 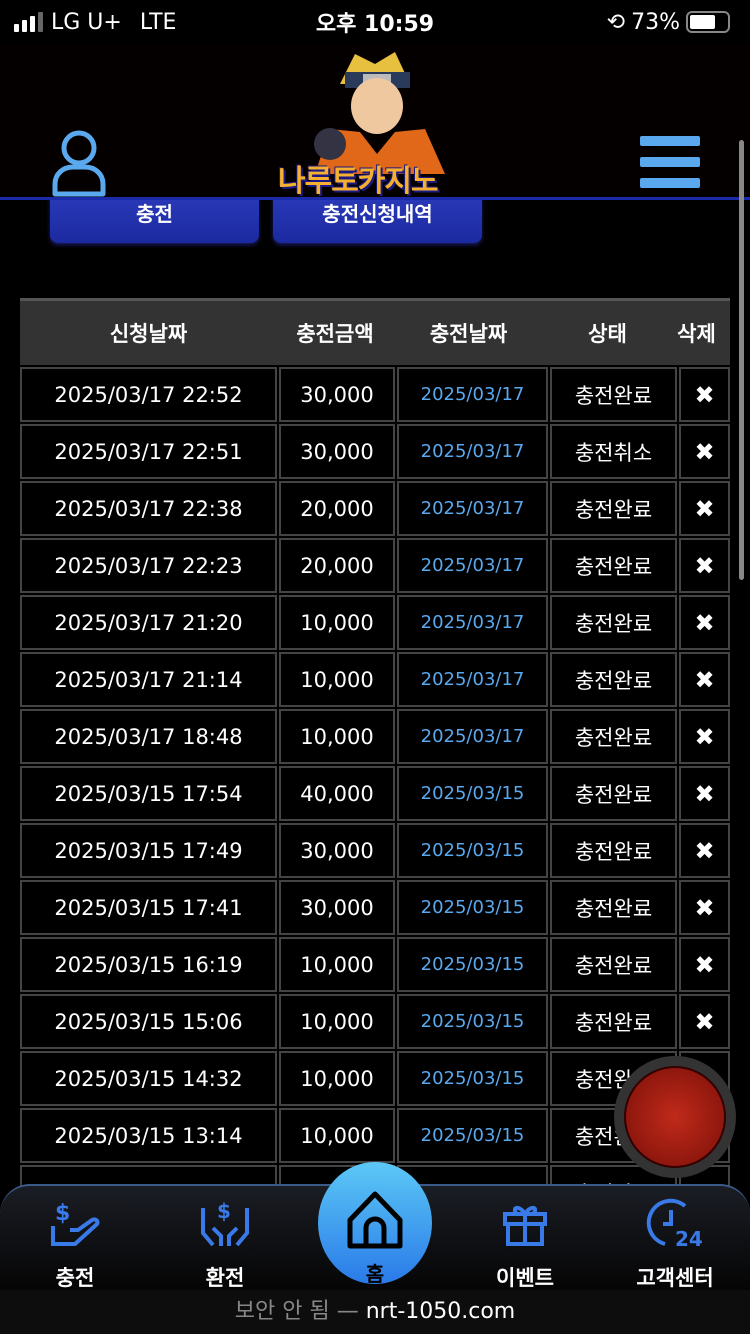 I want to click on request-date: 2025/03/15 17:49, so click(x=148, y=850).